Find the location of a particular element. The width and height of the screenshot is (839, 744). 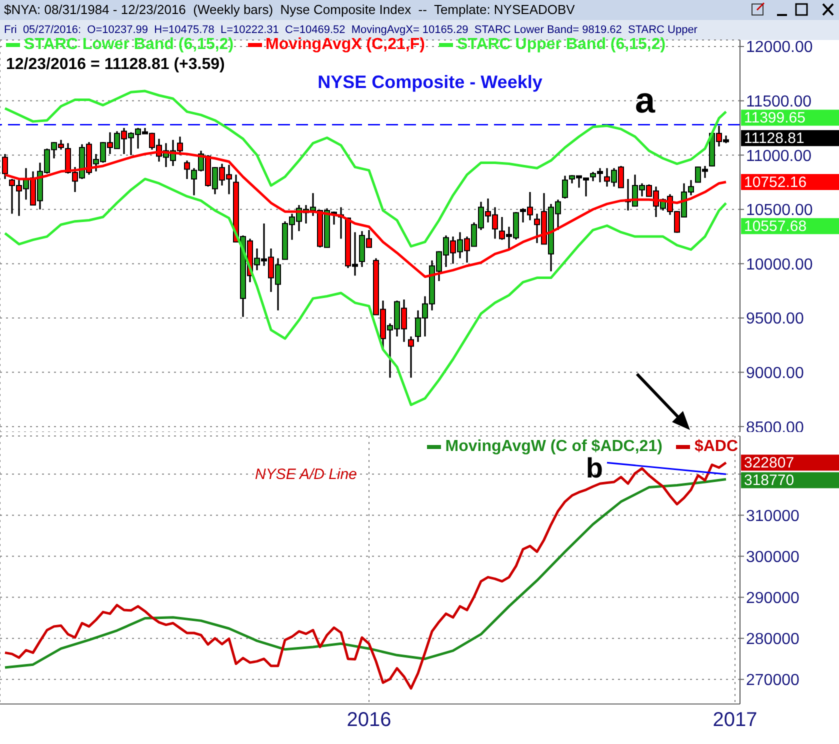

y-tick-label: 310000 is located at coordinates (773, 516).